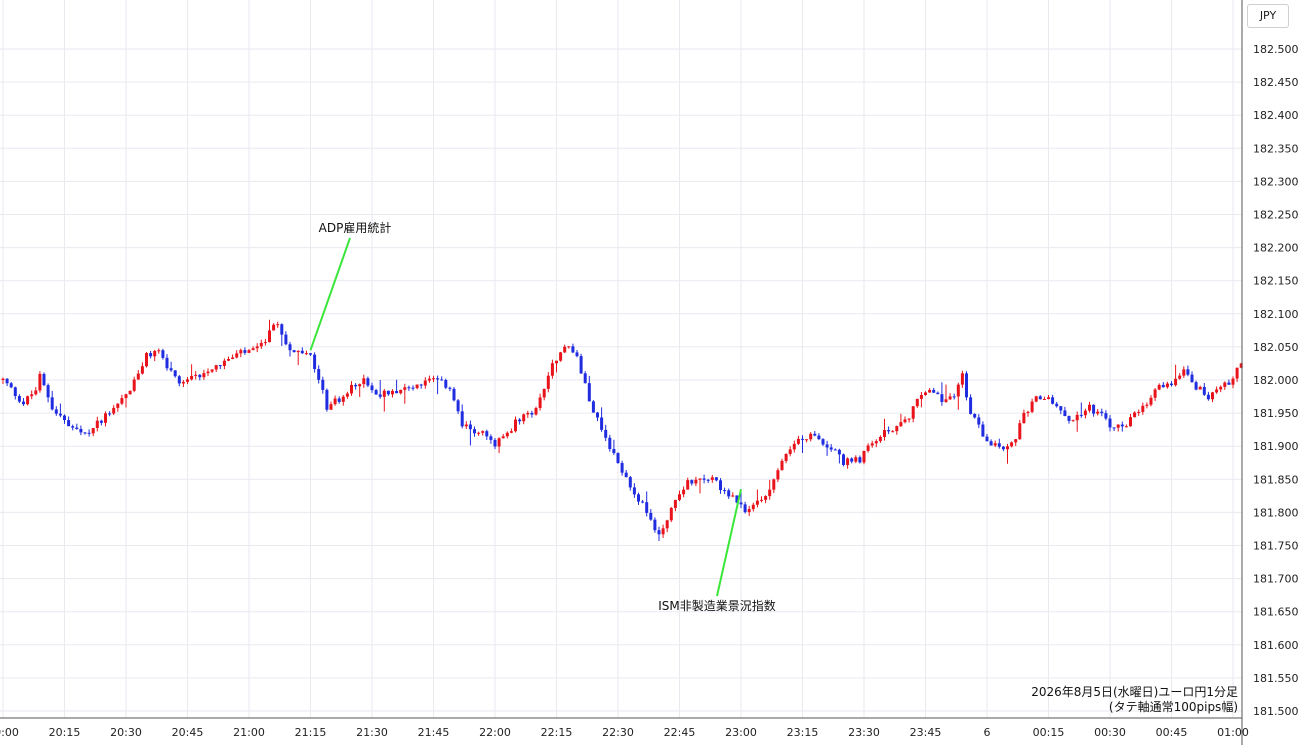 The image size is (1300, 749). What do you see at coordinates (1268, 16) in the screenshot?
I see `currency-label: JPY` at bounding box center [1268, 16].